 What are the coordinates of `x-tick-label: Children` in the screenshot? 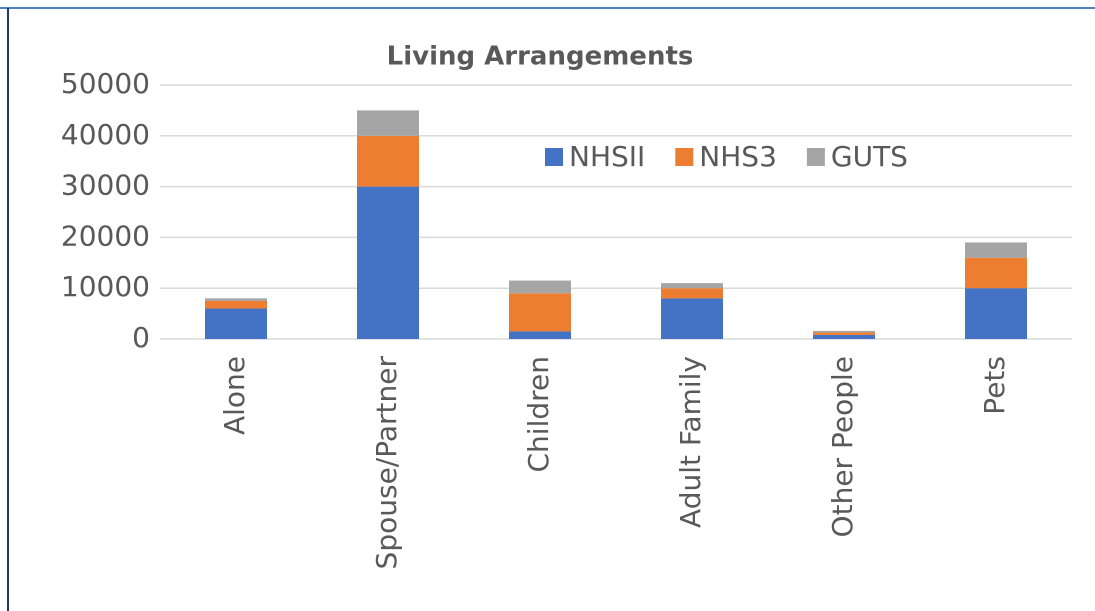 It's located at (538, 414).